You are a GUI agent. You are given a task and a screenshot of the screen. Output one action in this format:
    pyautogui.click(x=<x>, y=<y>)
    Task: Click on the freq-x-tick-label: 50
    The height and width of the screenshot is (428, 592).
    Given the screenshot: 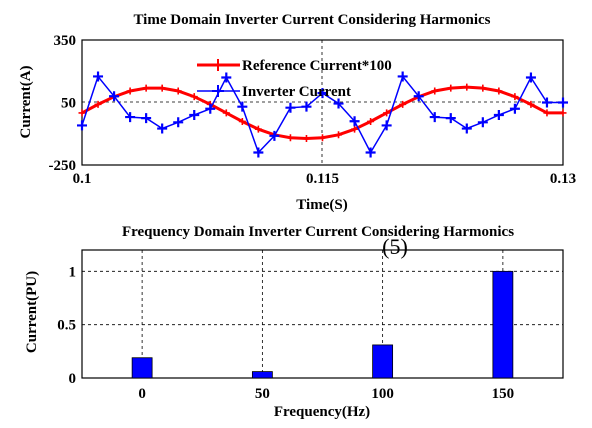 What is the action you would take?
    pyautogui.click(x=262, y=394)
    